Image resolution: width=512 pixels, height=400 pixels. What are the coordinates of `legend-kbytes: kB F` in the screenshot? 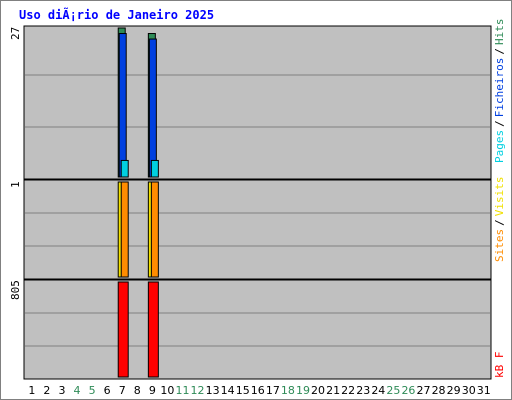 It's located at (499, 365).